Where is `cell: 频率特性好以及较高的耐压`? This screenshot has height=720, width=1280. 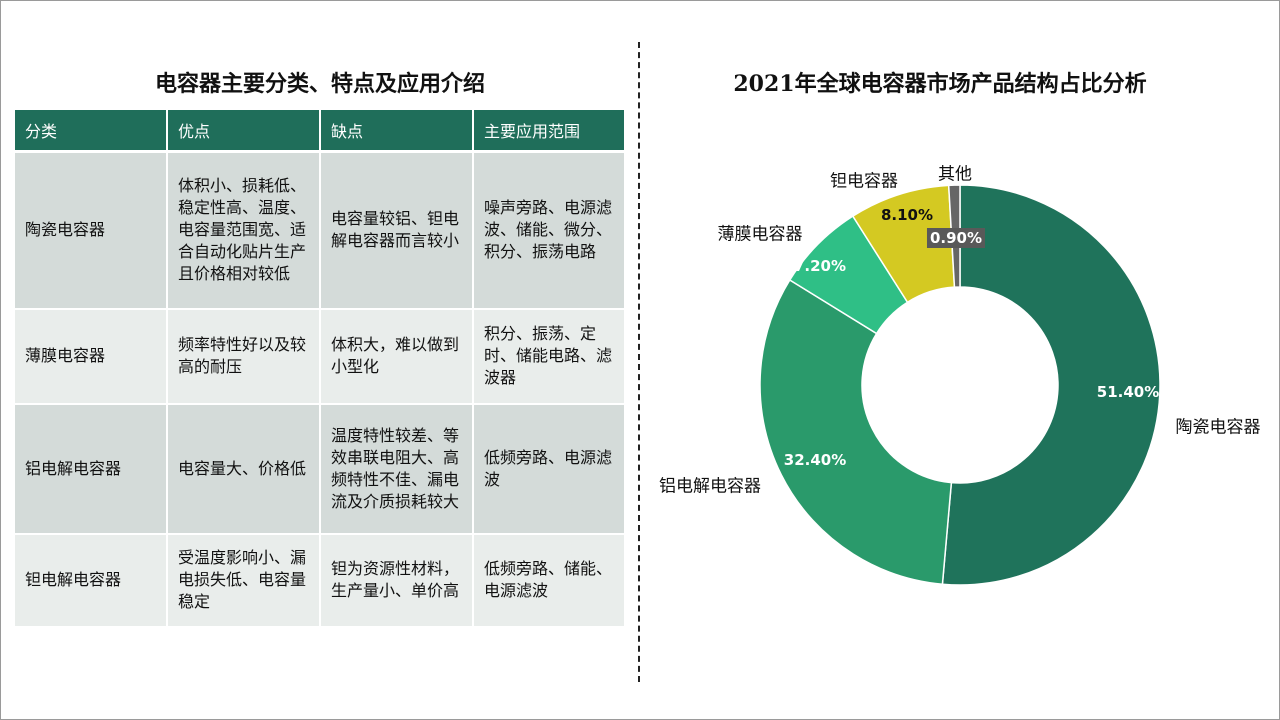
cell: 频率特性好以及较高的耐压 is located at coordinates (244, 356).